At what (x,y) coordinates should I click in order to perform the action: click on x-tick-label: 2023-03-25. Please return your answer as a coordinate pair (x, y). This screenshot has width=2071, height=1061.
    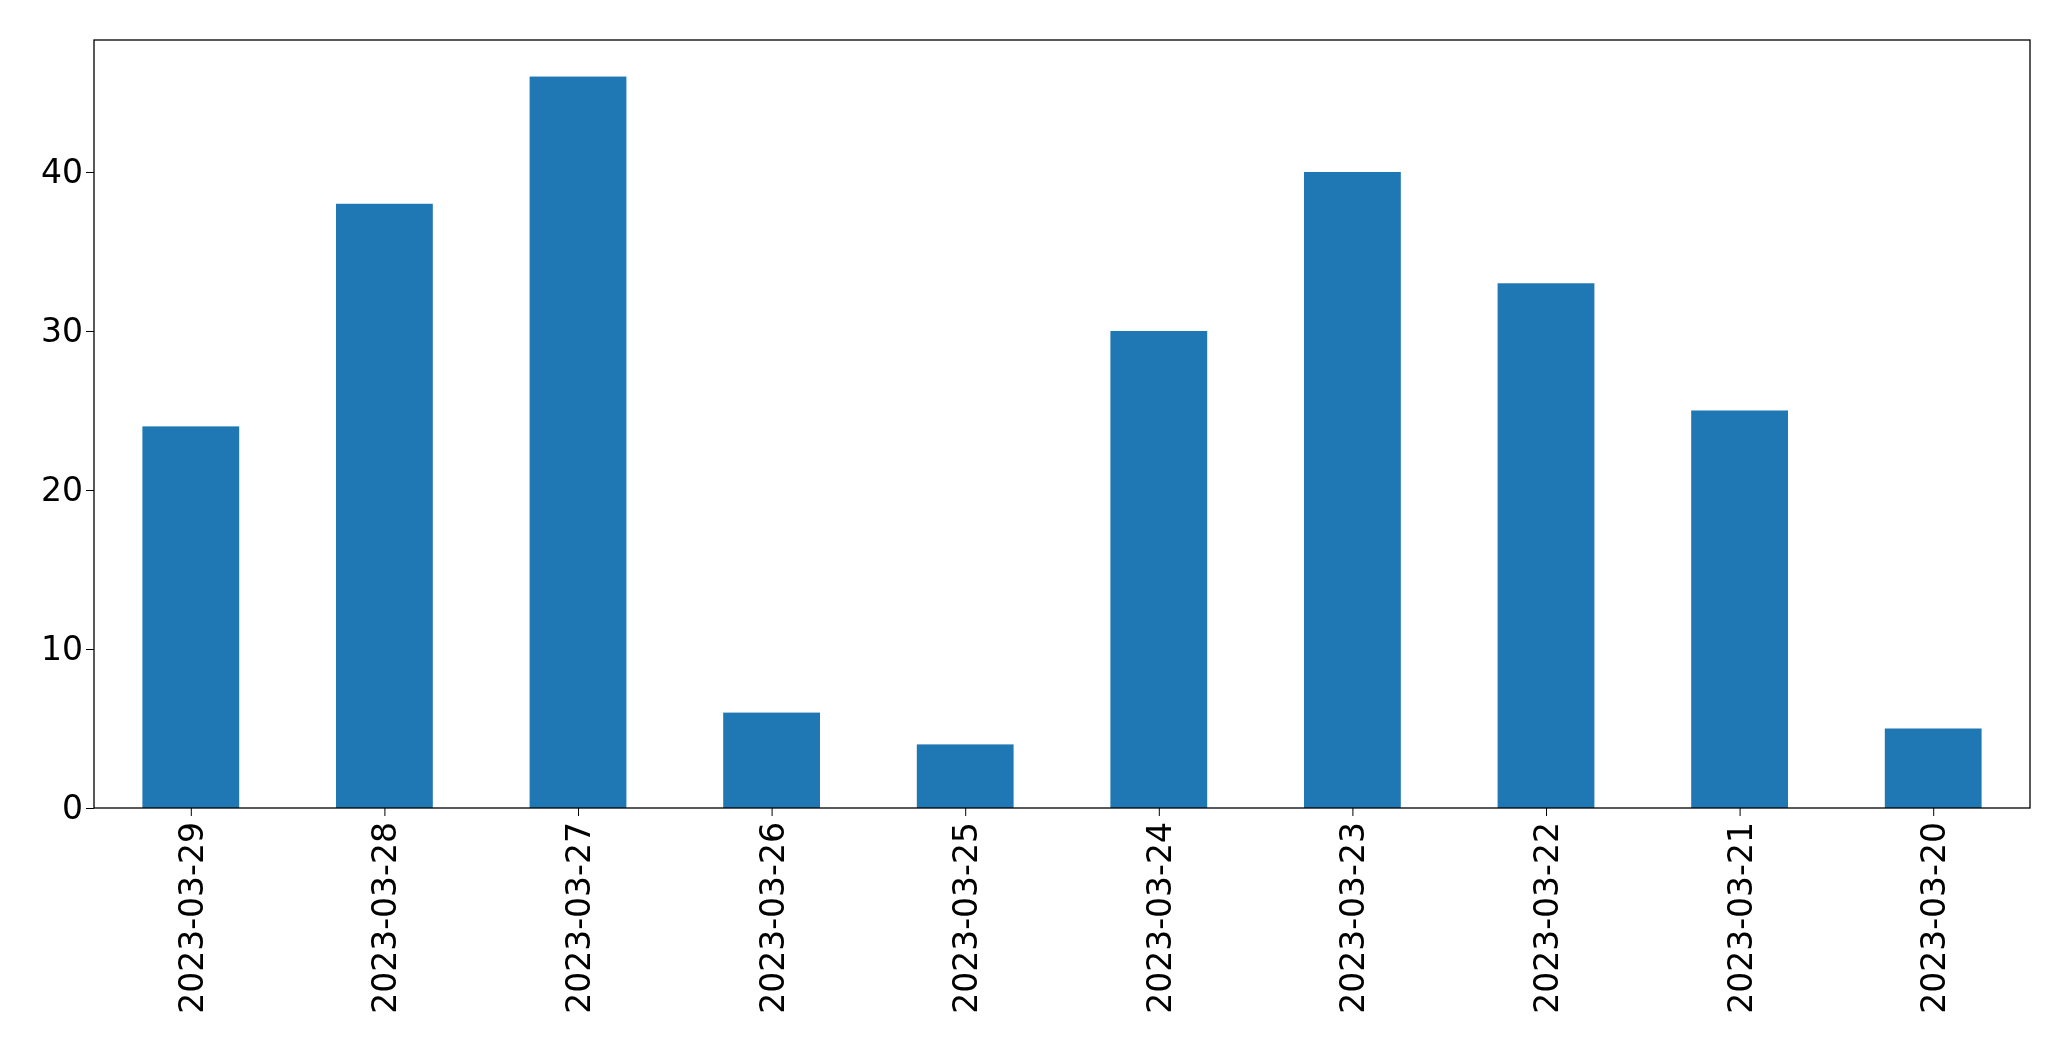
    Looking at the image, I should click on (966, 918).